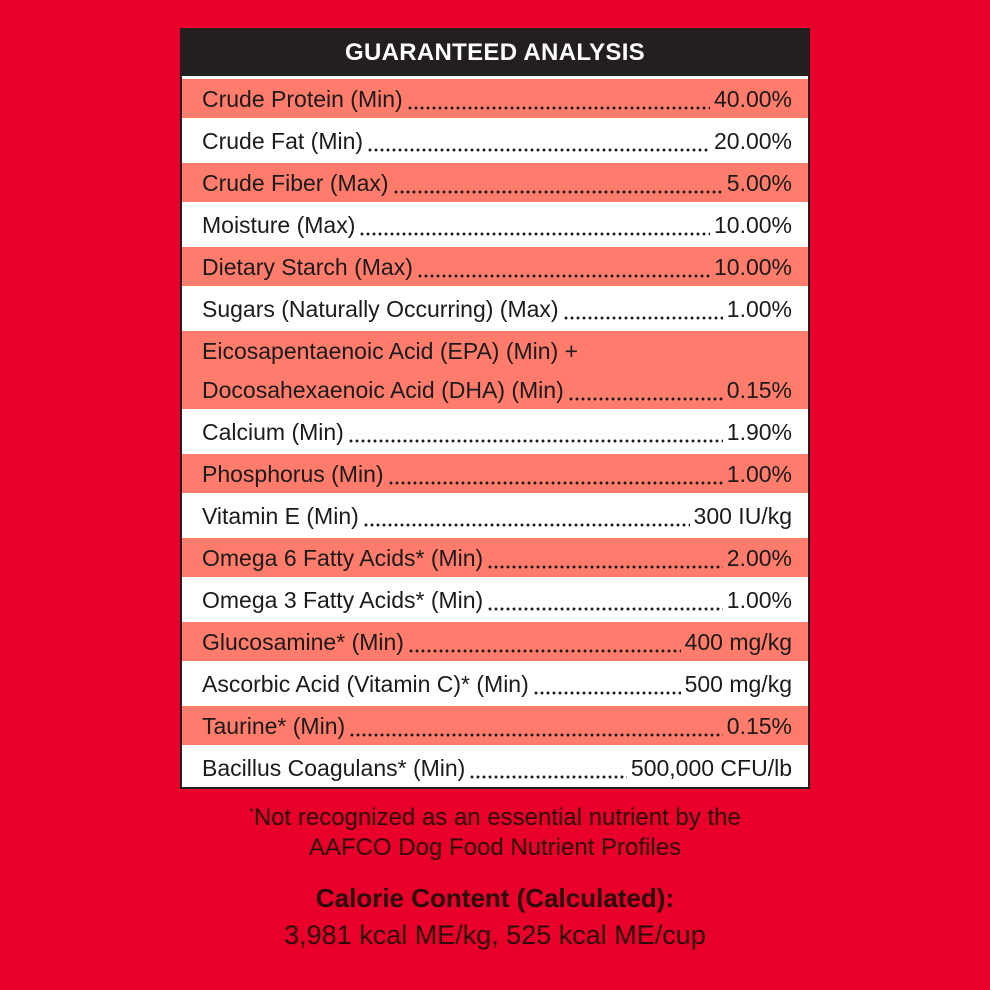 The image size is (990, 990). I want to click on nutrient-value: 2.00%, so click(759, 557).